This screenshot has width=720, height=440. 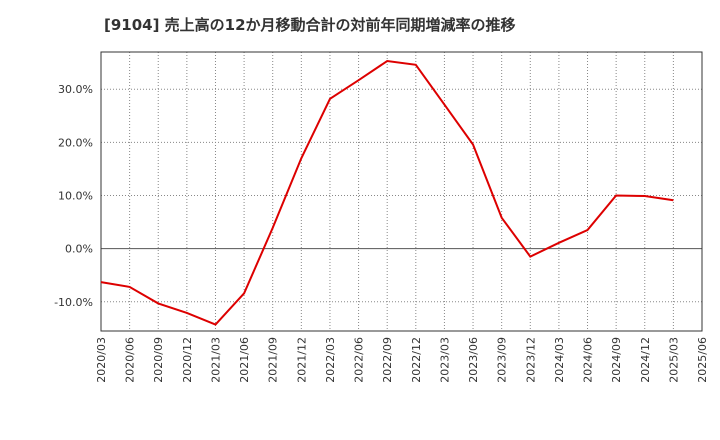 What do you see at coordinates (502, 360) in the screenshot?
I see `x-tick-label: 2023/09` at bounding box center [502, 360].